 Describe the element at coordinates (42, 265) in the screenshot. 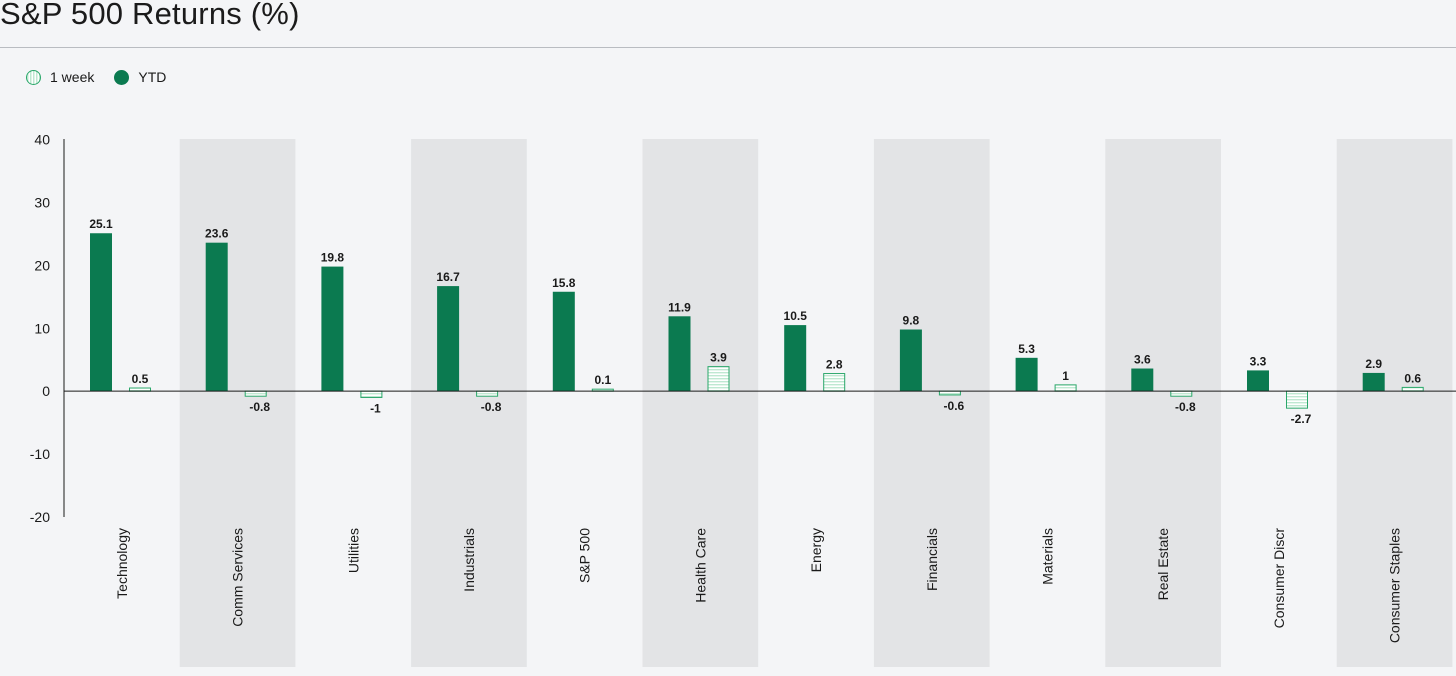

I see `y-tick-label: 20` at that location.